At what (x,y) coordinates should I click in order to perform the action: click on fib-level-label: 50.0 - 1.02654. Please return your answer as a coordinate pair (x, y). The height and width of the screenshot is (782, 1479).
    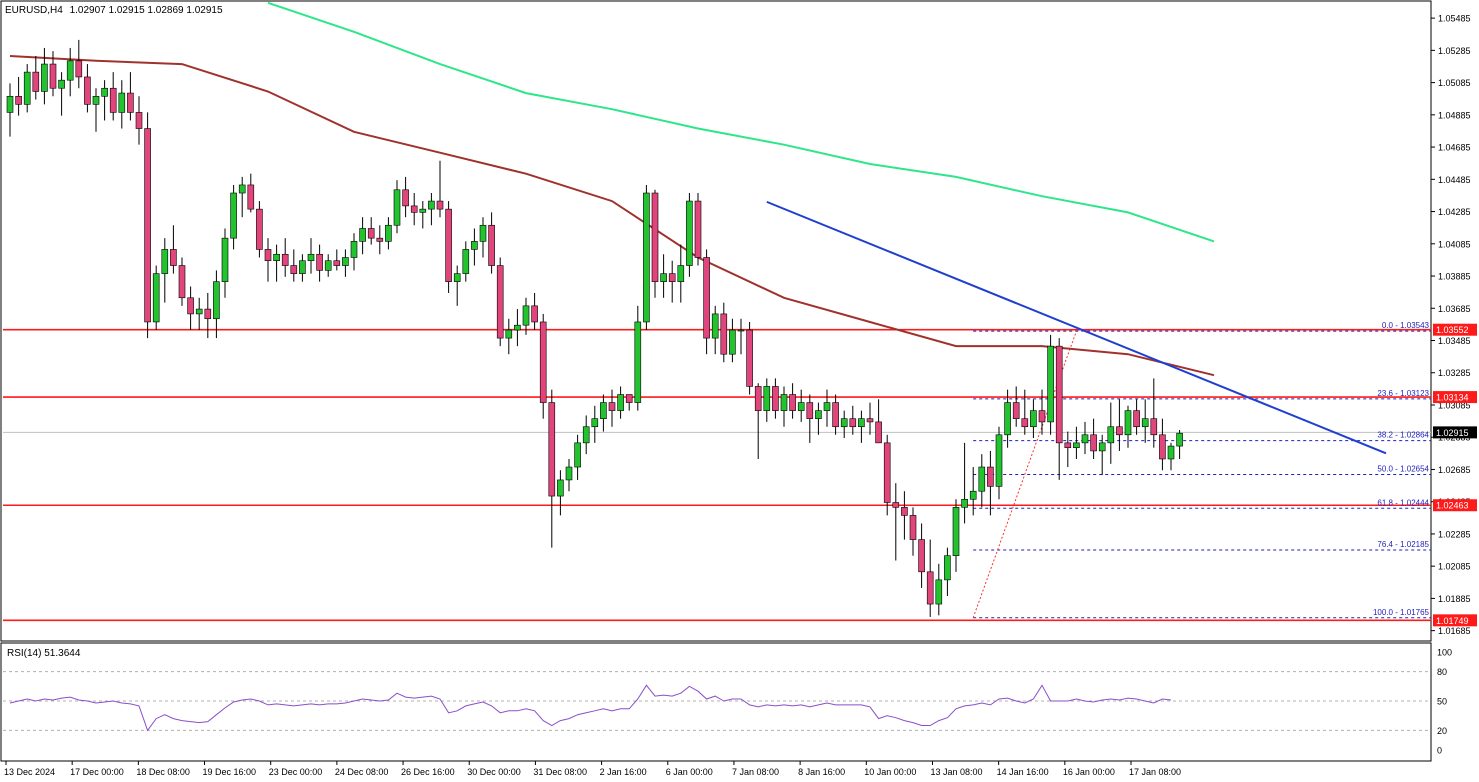
    Looking at the image, I should click on (1403, 468).